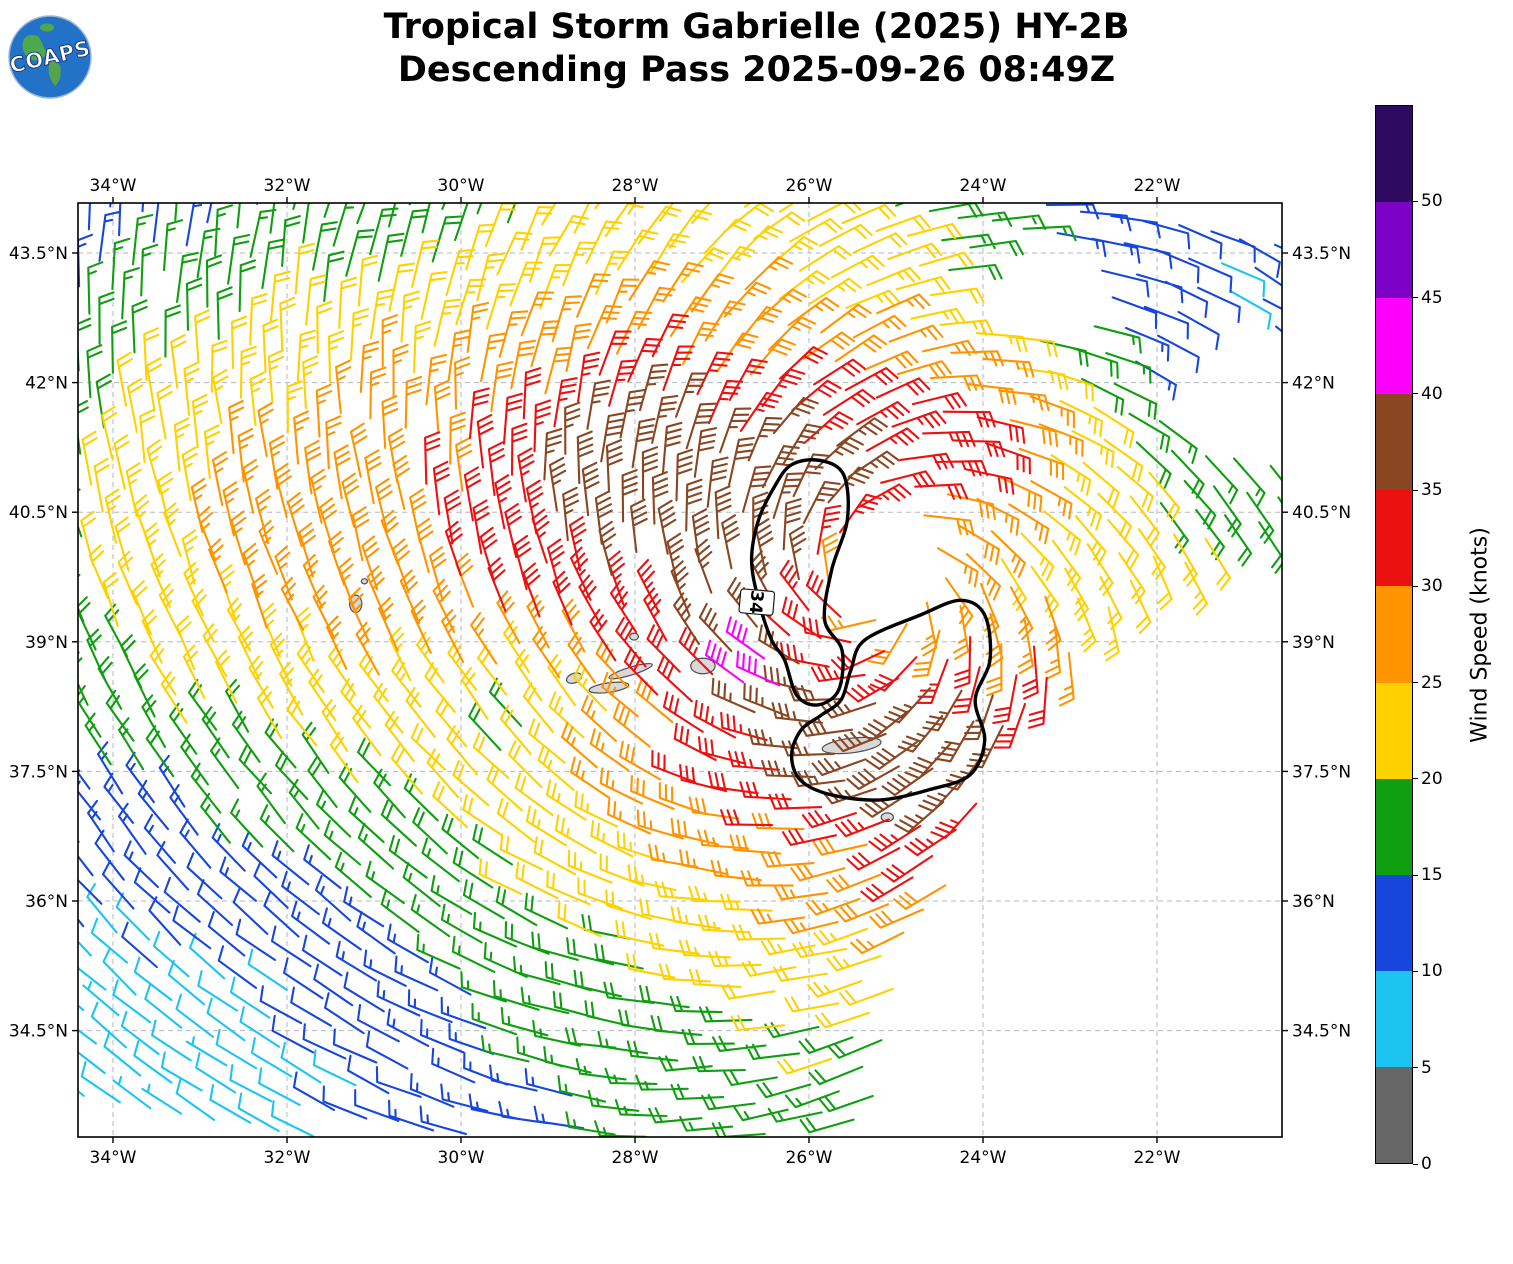 This screenshot has height=1264, width=1513. Describe the element at coordinates (287, 186) in the screenshot. I see `x-tick-label-top: 32°W` at that location.